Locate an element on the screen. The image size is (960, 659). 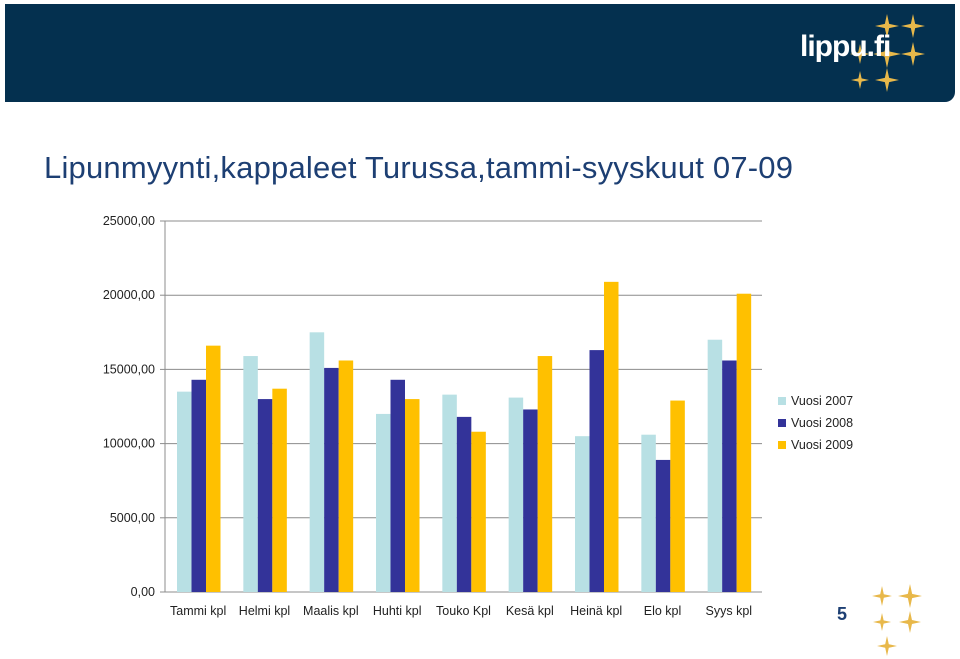
y-tick-label: 15000,00 is located at coordinates (129, 369).